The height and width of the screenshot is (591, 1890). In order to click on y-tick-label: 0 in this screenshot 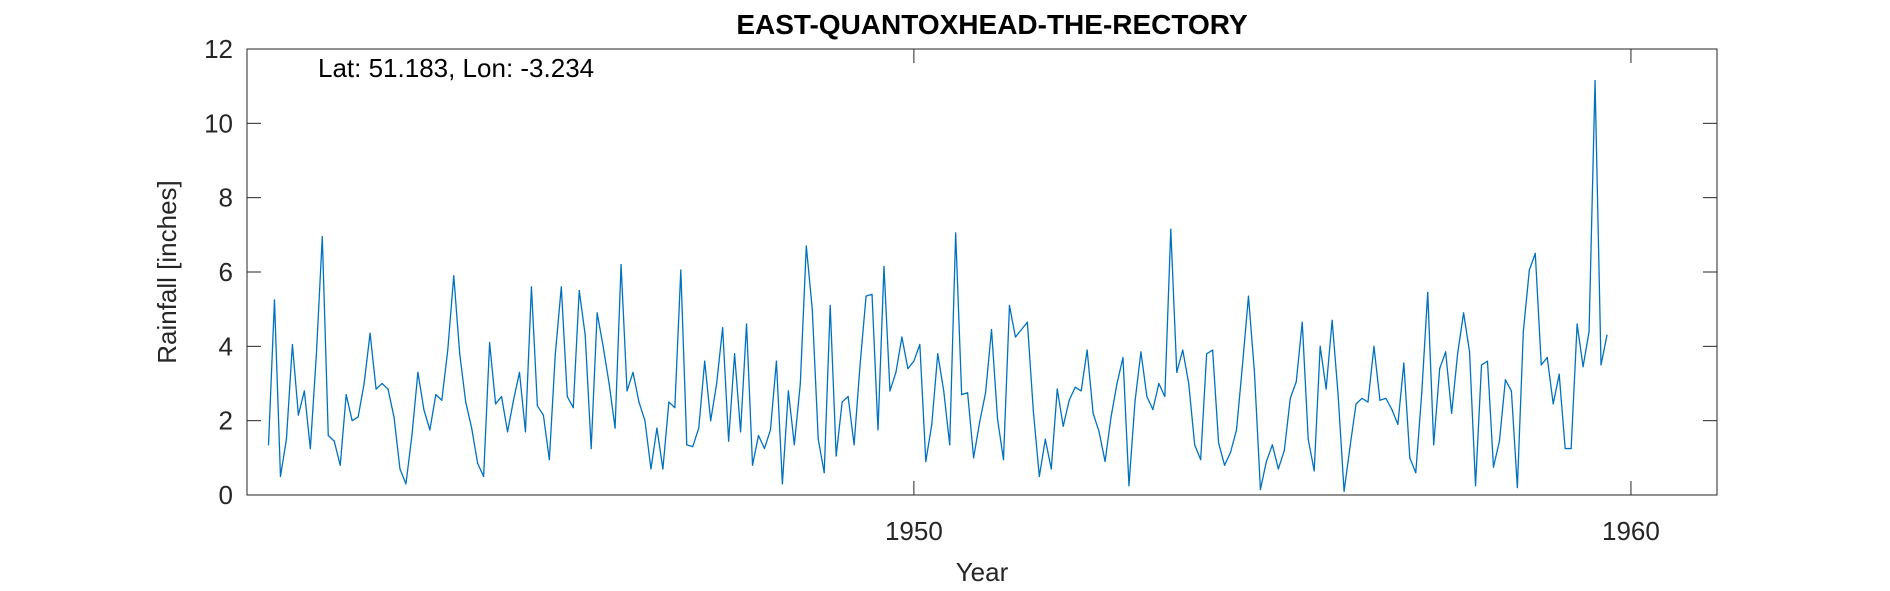, I will do `click(226, 495)`.